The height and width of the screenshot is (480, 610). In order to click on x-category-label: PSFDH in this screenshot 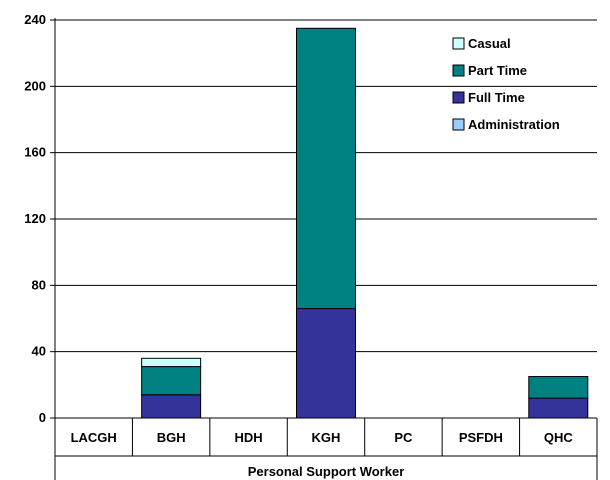, I will do `click(481, 437)`.